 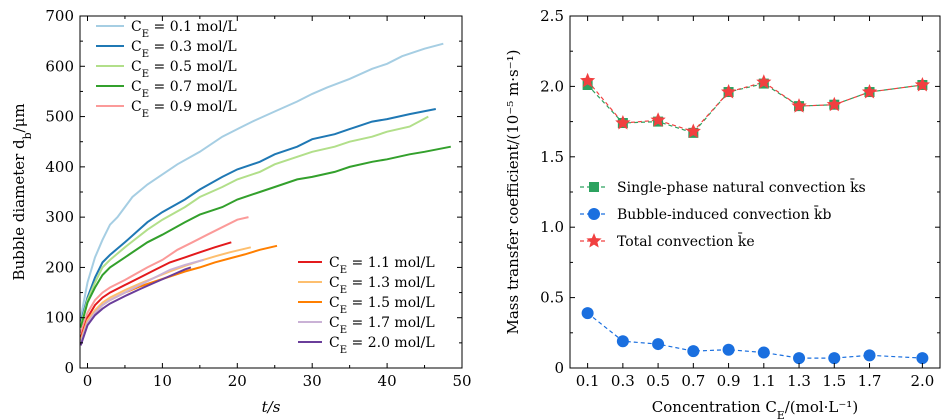 What do you see at coordinates (387, 381) in the screenshot?
I see `x-tick-label: 40` at bounding box center [387, 381].